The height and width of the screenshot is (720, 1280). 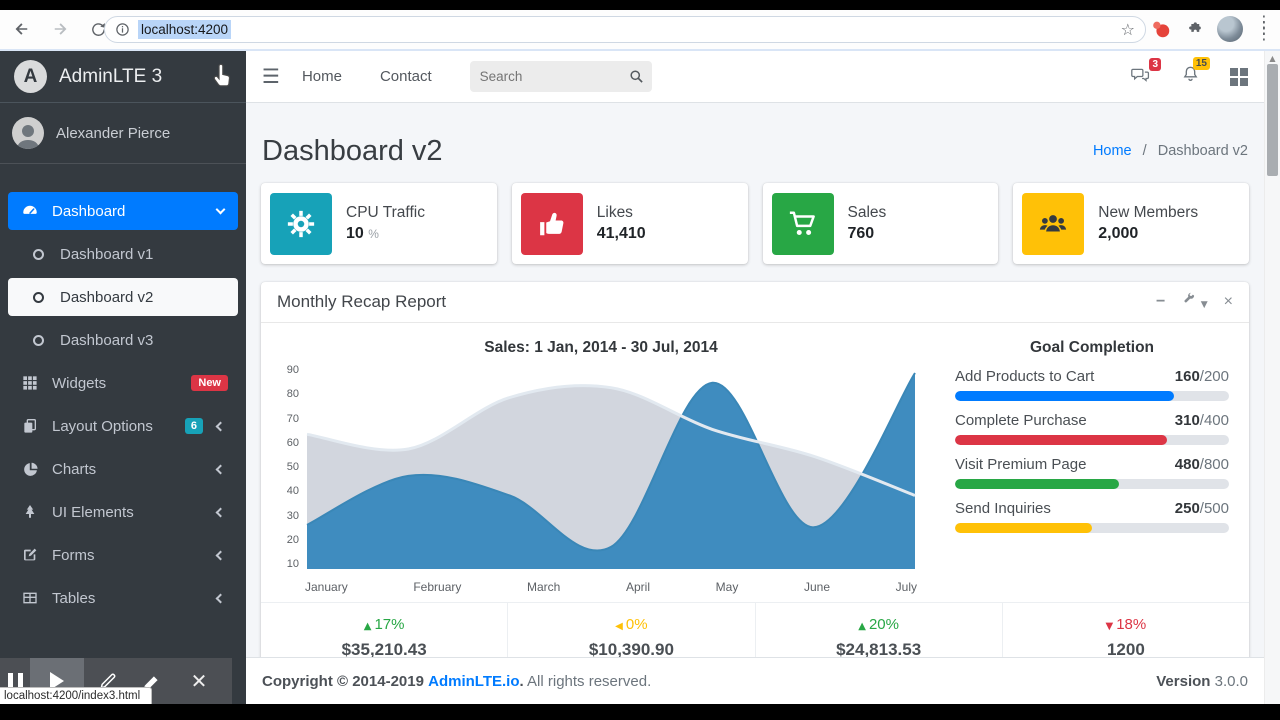 I want to click on user-panel: Alexander Pierce, so click(x=123, y=133).